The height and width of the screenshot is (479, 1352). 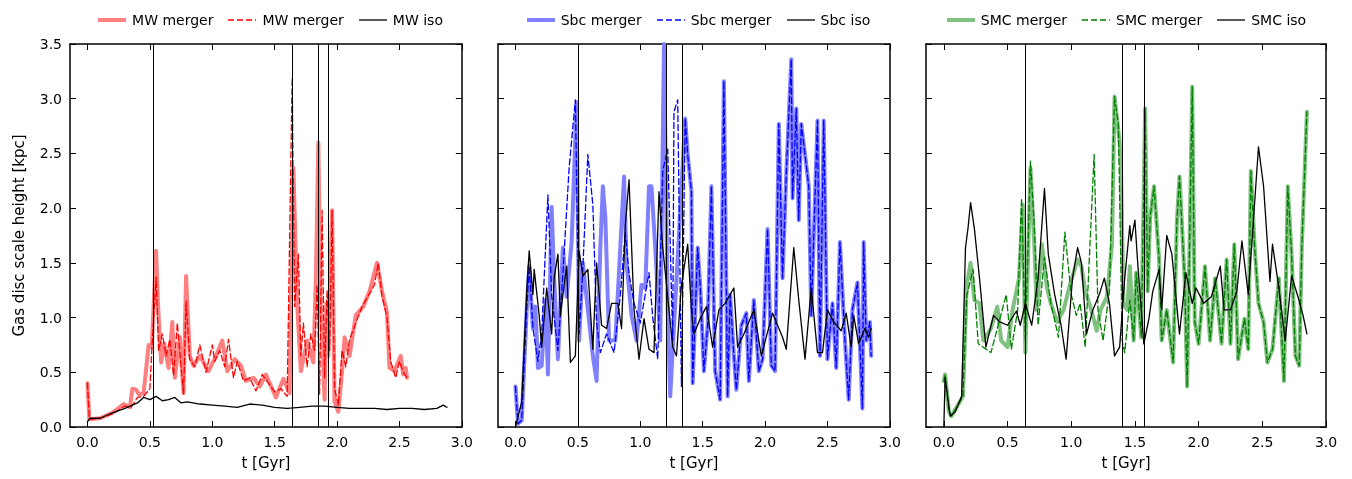 What do you see at coordinates (50, 153) in the screenshot?
I see `y-tick-label: 2.5` at bounding box center [50, 153].